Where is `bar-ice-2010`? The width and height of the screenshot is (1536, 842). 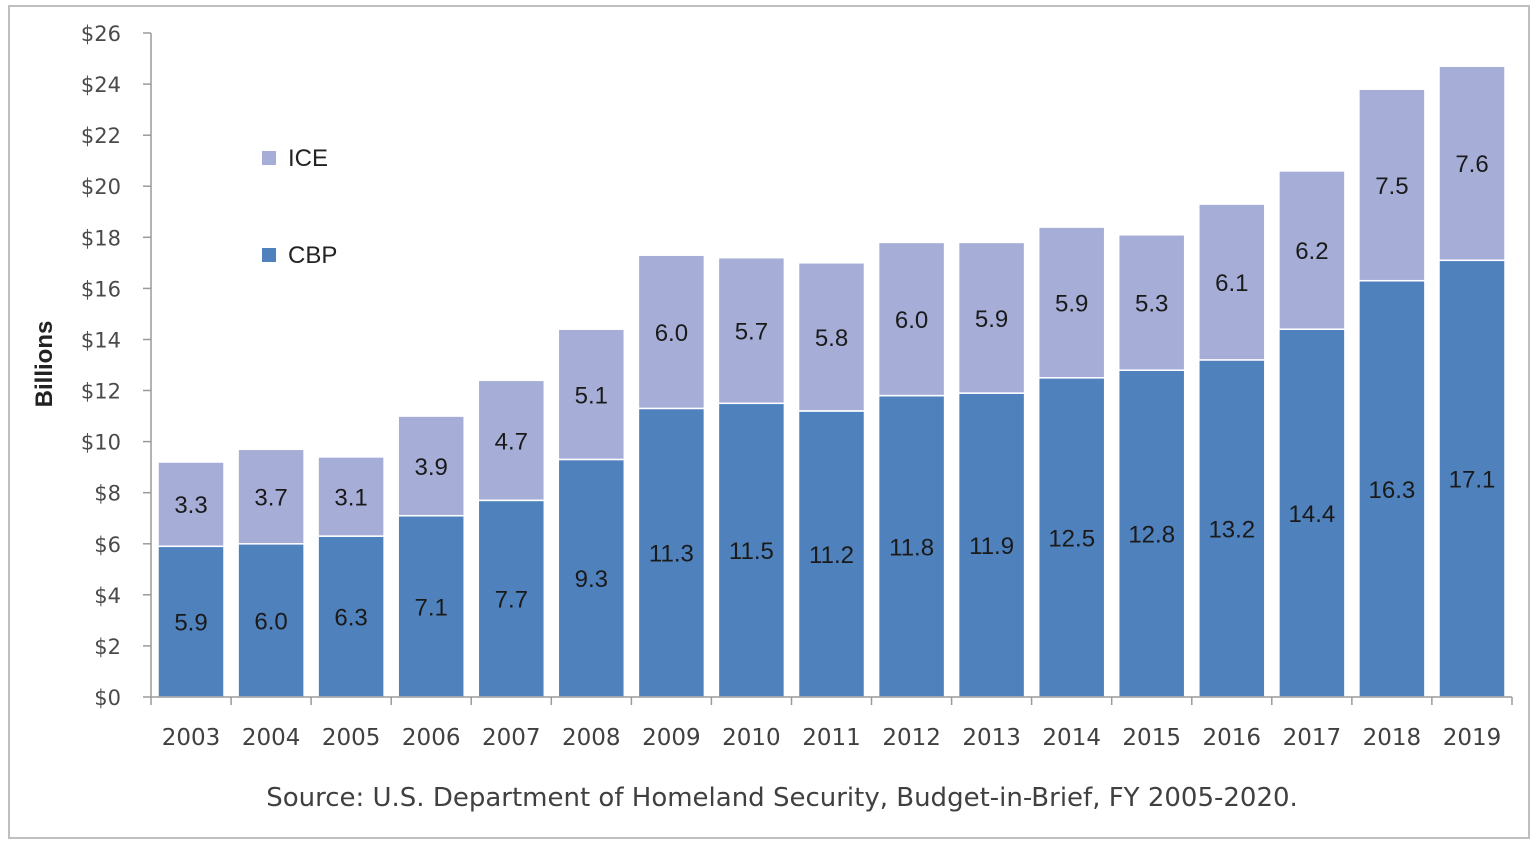 bar-ice-2010 is located at coordinates (751, 330).